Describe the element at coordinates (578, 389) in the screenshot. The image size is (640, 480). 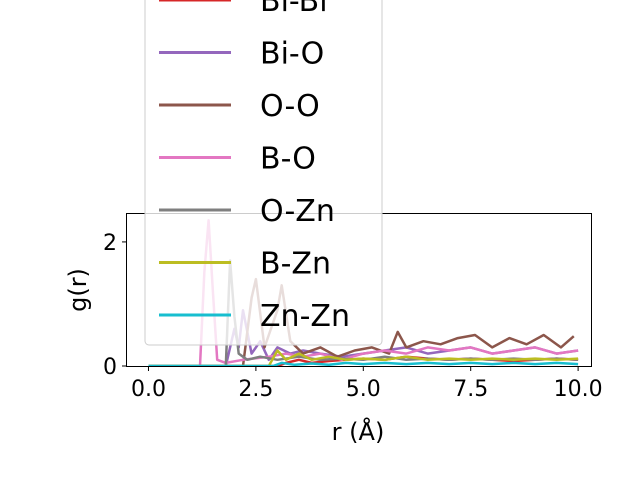
I see `x-tick-label: 10.0` at that location.